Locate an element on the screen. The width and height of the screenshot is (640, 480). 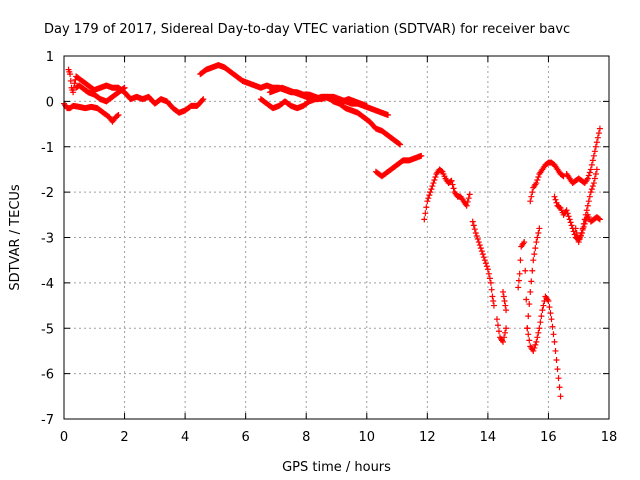
series-track-m is located at coordinates (547, 182).